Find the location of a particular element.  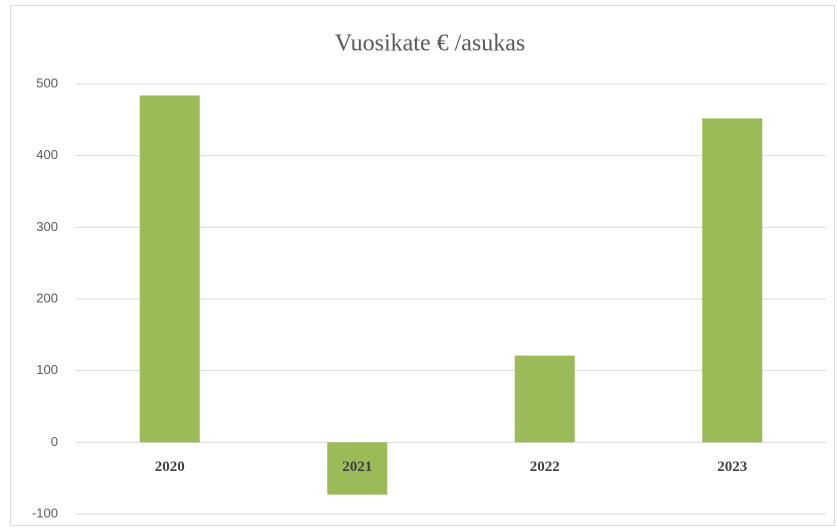

x-tick-label: 2022 is located at coordinates (545, 467).